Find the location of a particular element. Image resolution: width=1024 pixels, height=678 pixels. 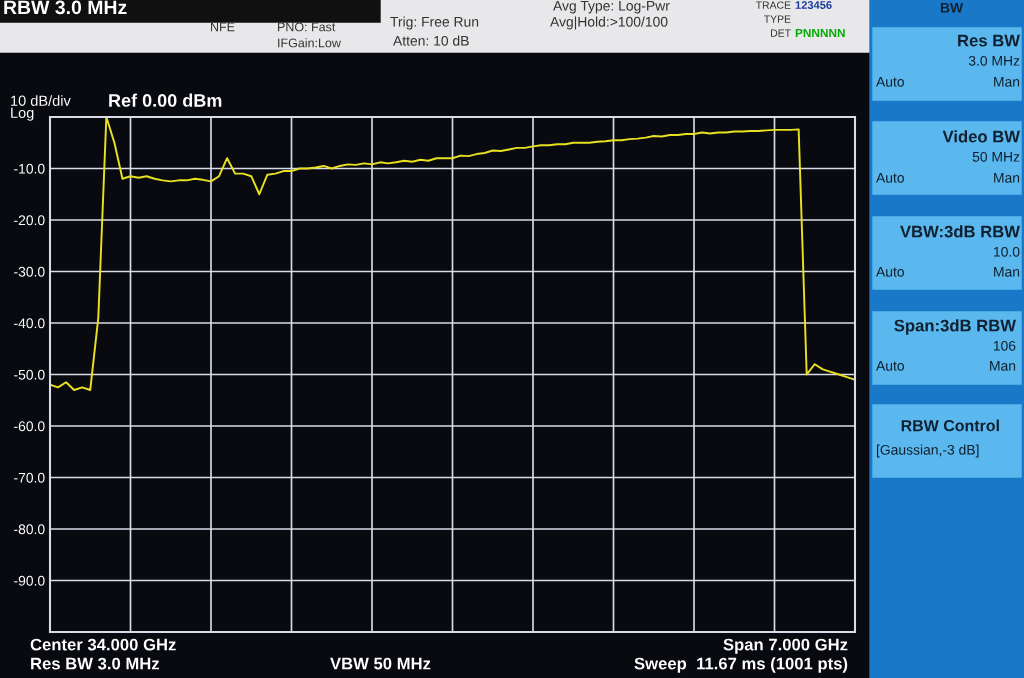

text: Center 34.000 GHz is located at coordinates (103, 644).